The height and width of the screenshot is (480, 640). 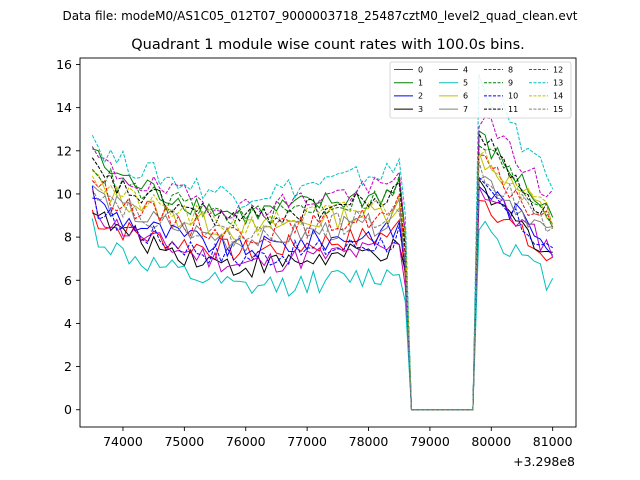 I want to click on legend-label-15: 15, so click(x=558, y=109).